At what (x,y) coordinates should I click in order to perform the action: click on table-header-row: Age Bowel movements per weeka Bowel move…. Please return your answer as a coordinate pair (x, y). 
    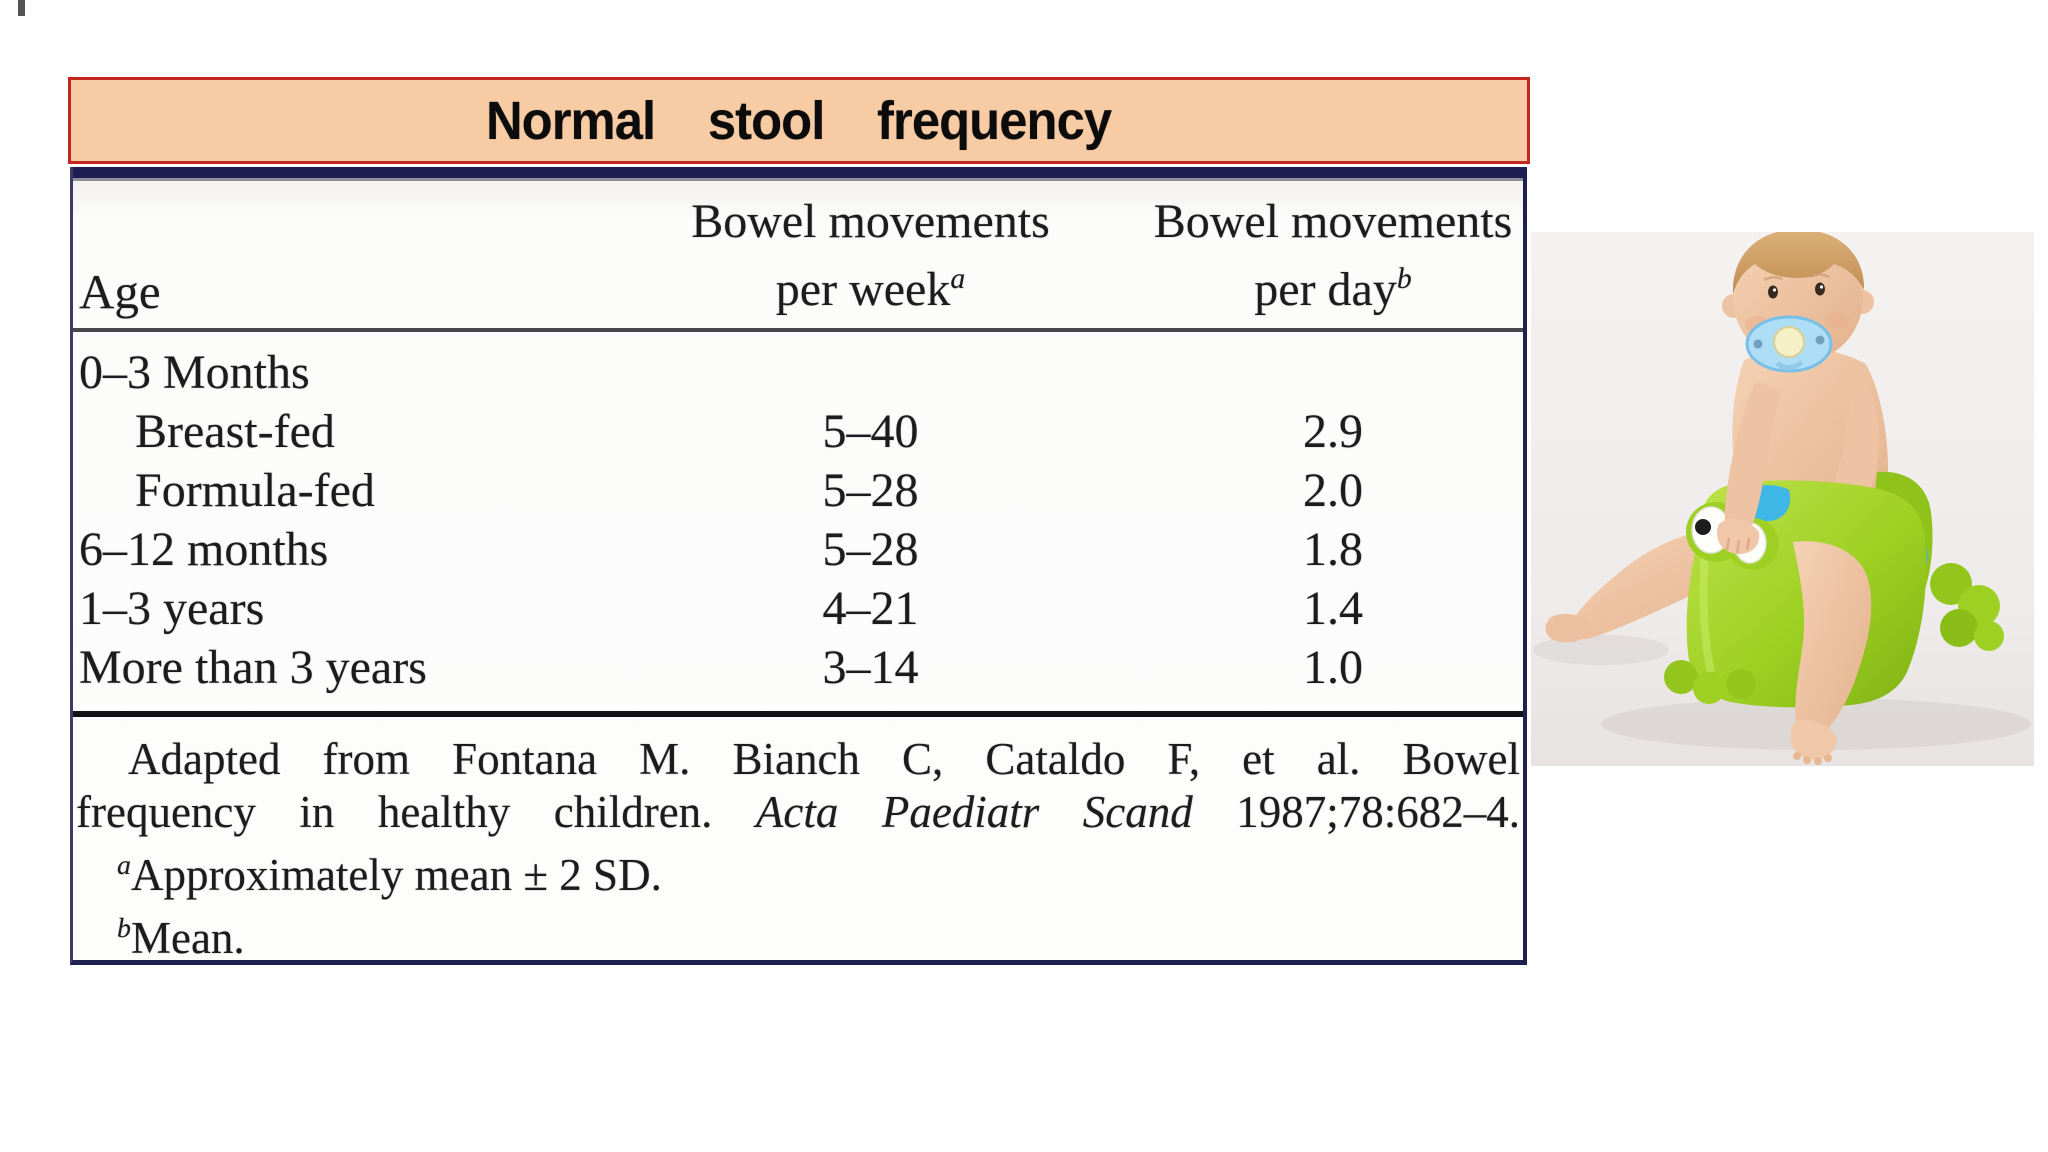
    Looking at the image, I should click on (798, 256).